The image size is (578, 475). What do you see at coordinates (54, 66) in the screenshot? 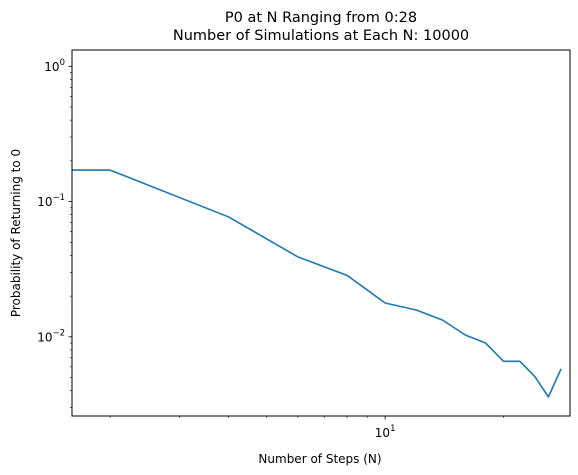
I see `y-tick-label: 10⁰` at bounding box center [54, 66].